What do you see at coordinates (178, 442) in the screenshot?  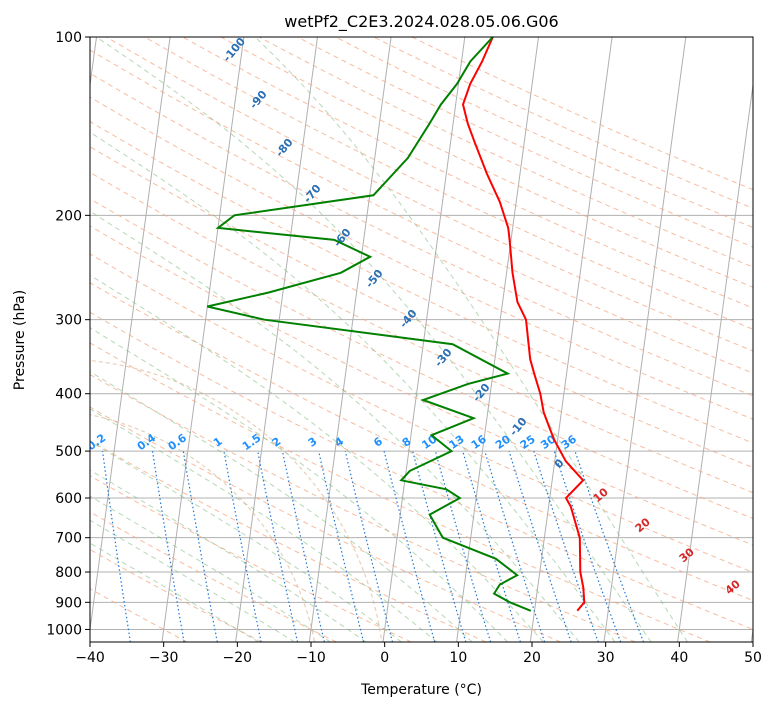 I see `mixing-ratio-label: 0.6` at bounding box center [178, 442].